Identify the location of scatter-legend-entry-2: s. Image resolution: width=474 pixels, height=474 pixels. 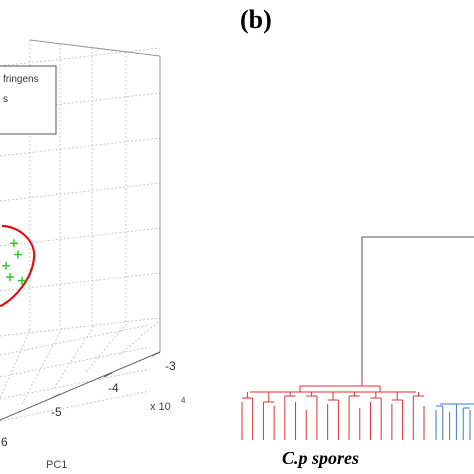
(5, 99).